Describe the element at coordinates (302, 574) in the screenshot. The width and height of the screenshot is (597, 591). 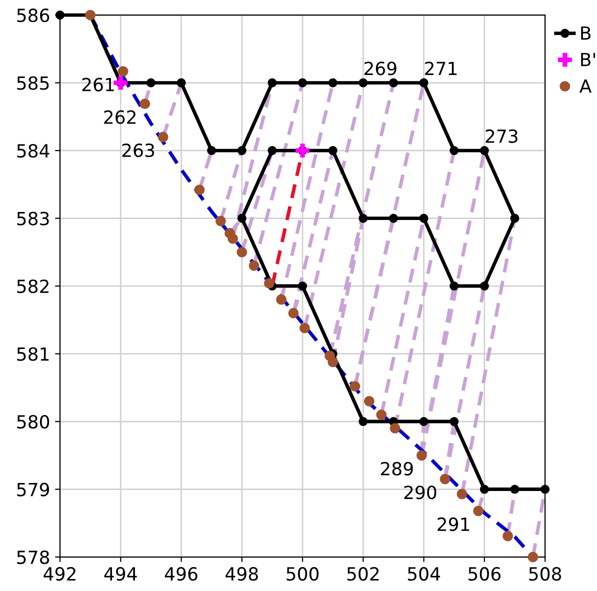
I see `x-tick-label: 500` at that location.